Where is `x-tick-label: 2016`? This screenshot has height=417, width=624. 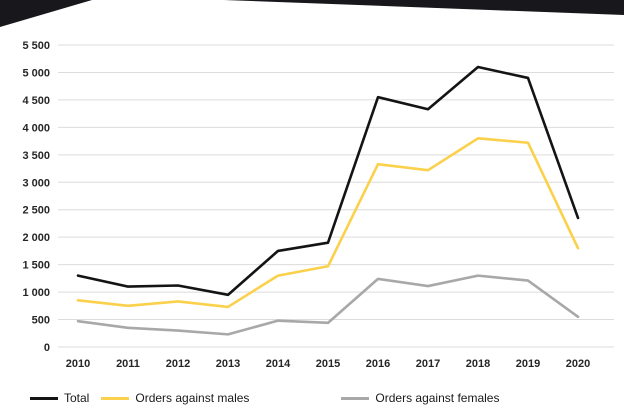
x-tick-label: 2016 is located at coordinates (378, 364).